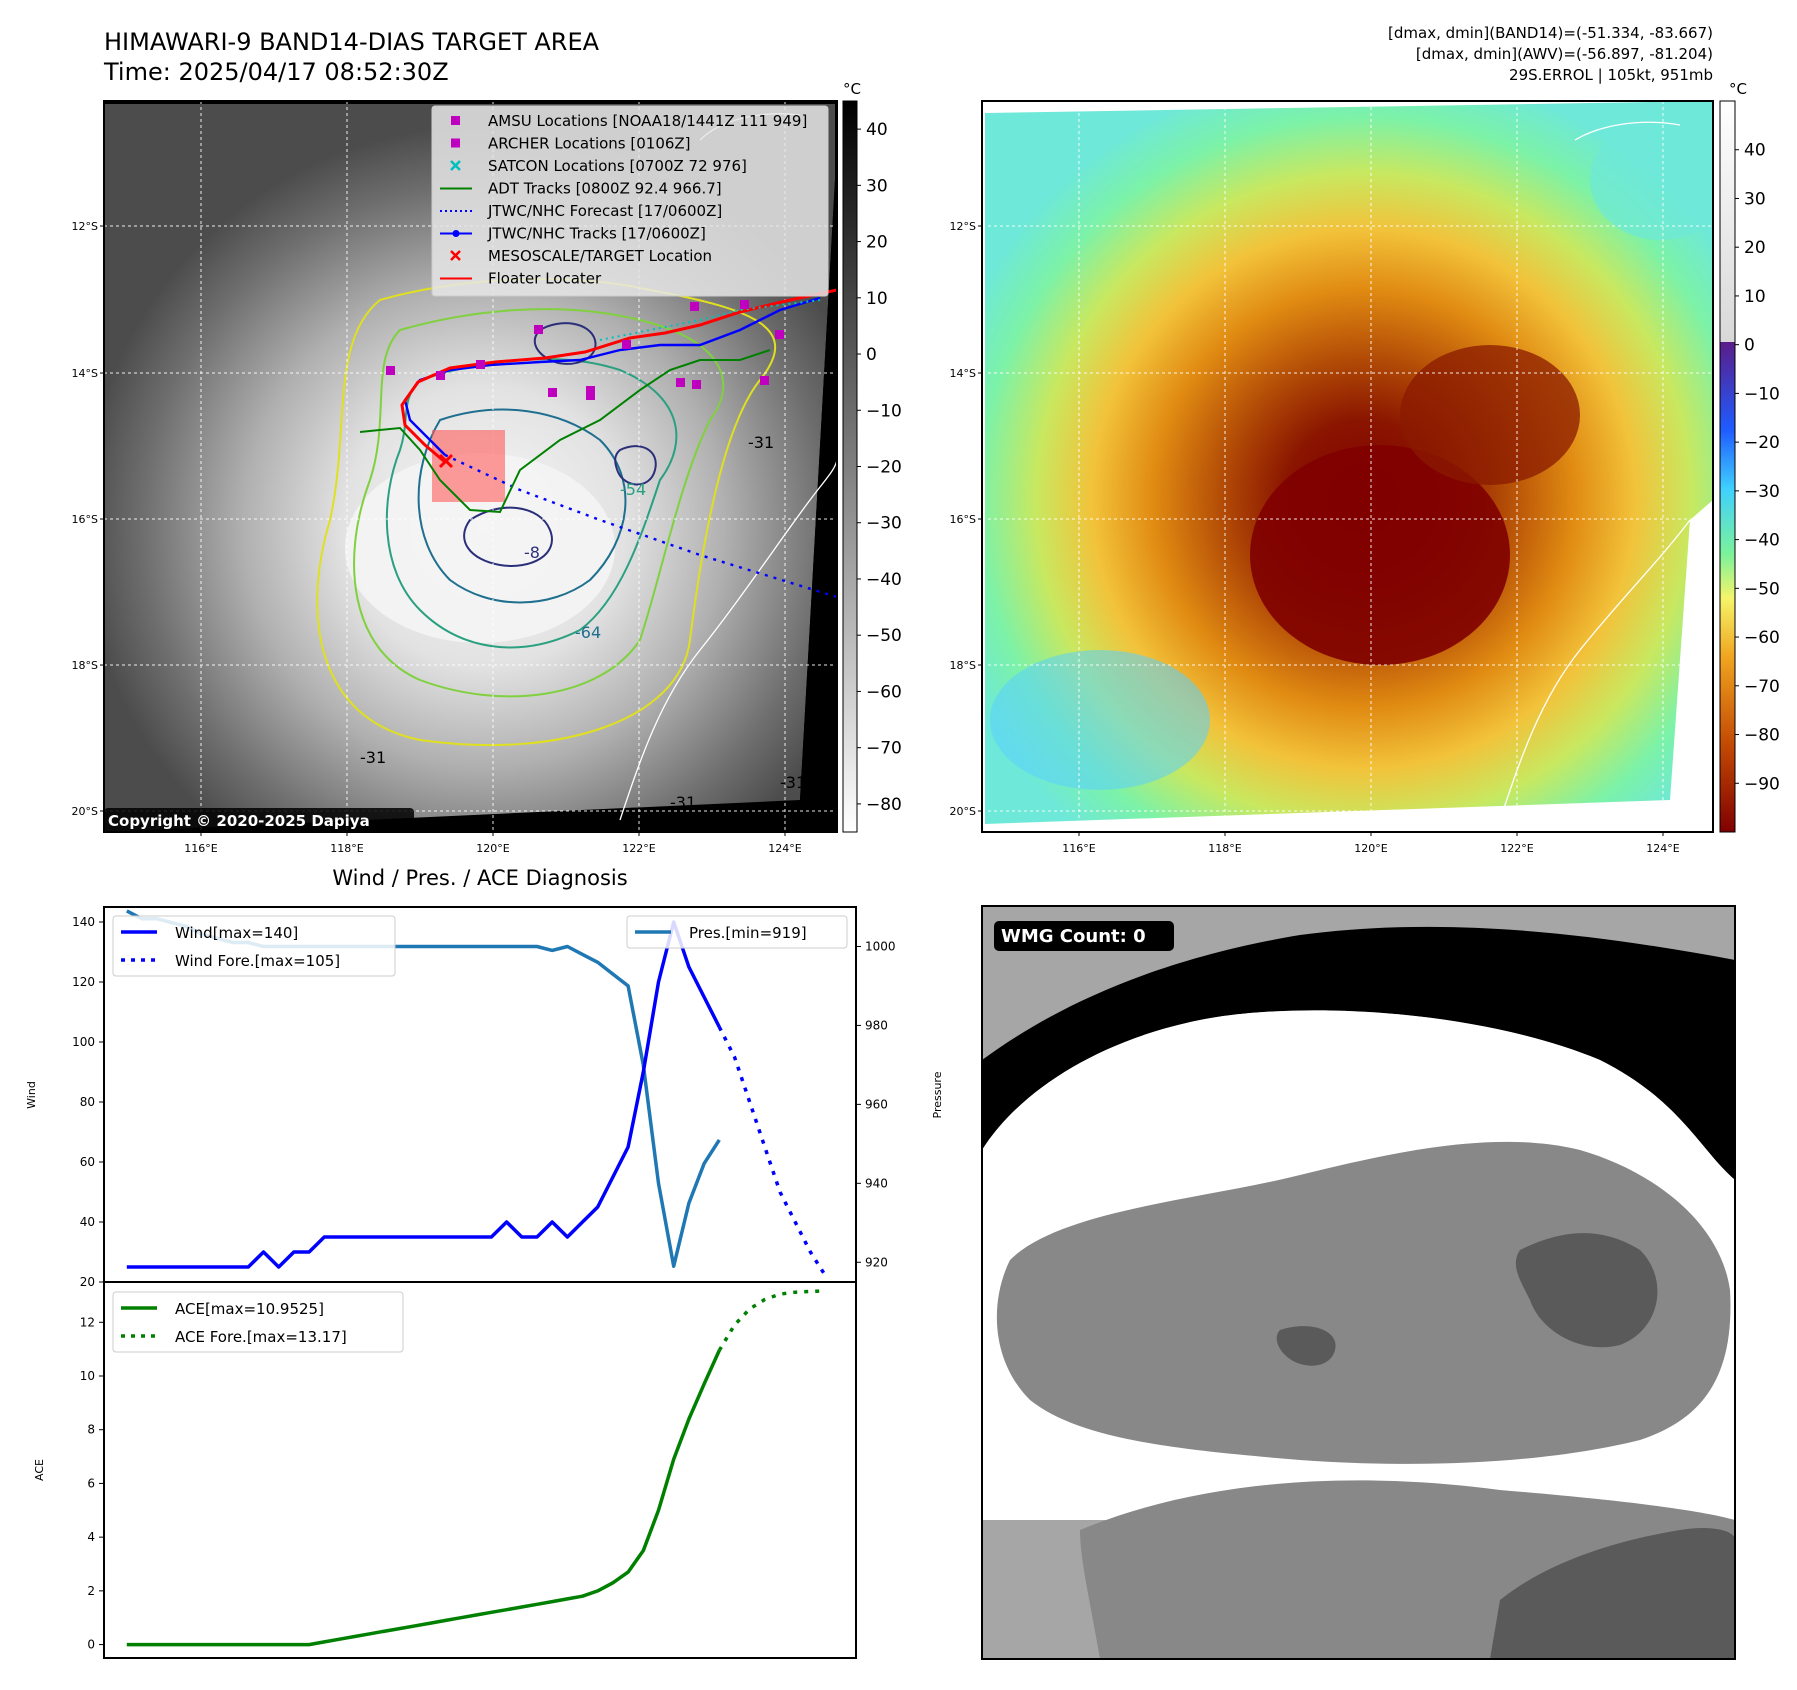  Describe the element at coordinates (258, 1322) in the screenshot. I see `ace-legend: ACE[max=10.9525] ACE Fore.[max=13.17]` at that location.